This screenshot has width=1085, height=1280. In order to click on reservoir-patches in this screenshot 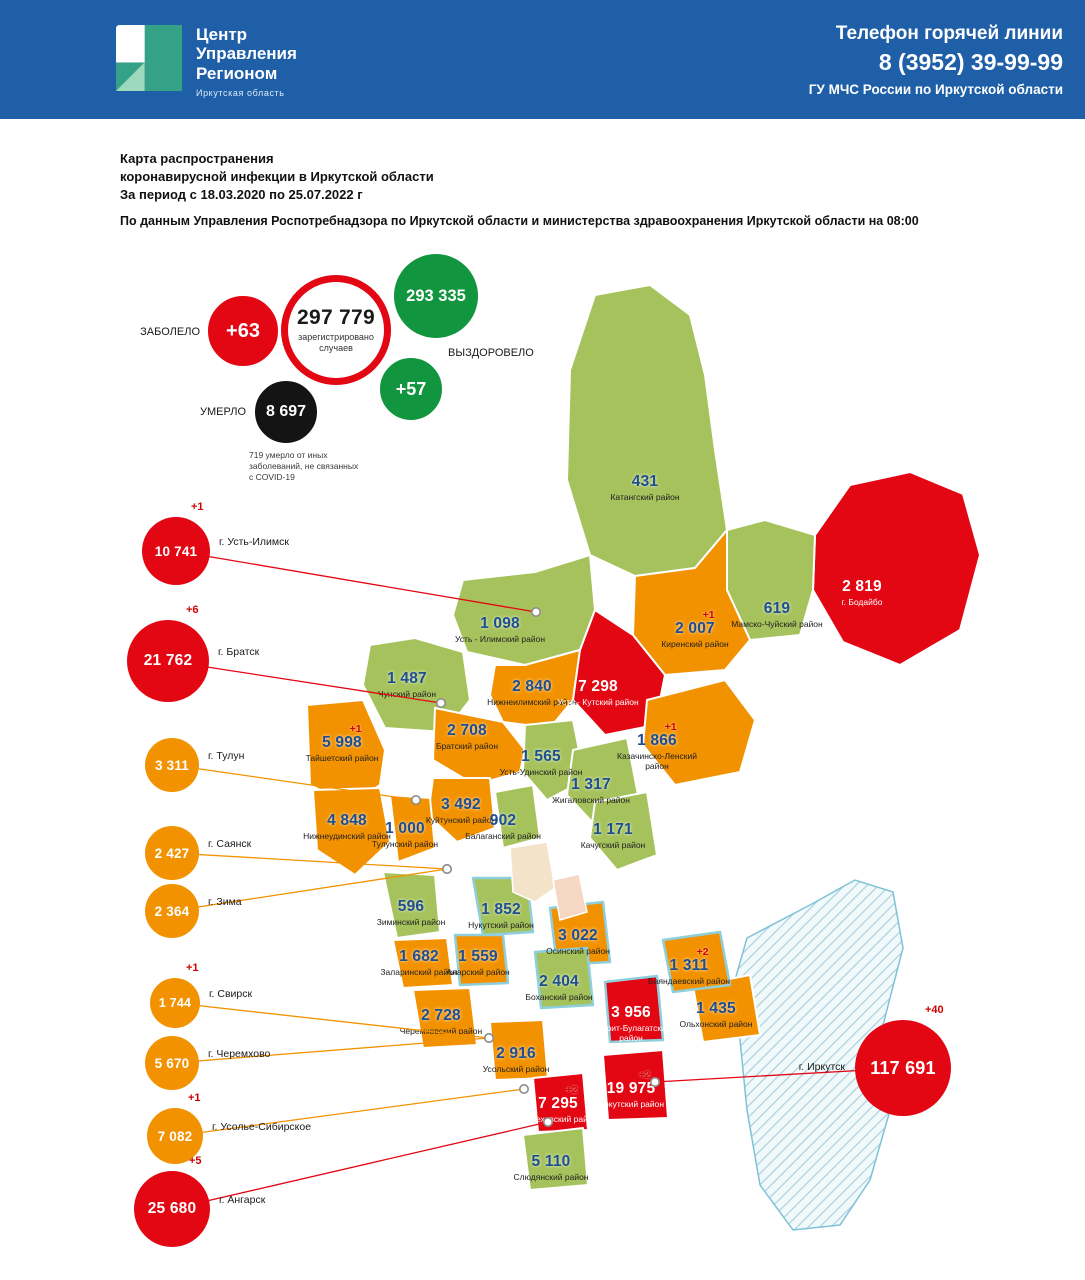, I will do `click(548, 881)`.